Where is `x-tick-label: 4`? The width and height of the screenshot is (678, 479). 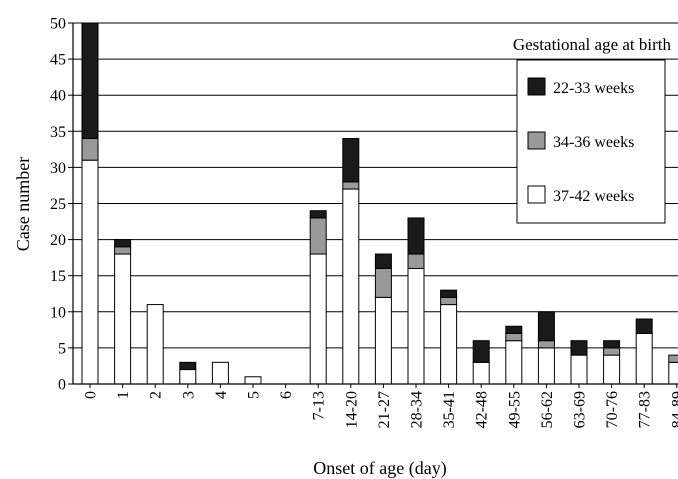
x-tick-label: 4 is located at coordinates (221, 395).